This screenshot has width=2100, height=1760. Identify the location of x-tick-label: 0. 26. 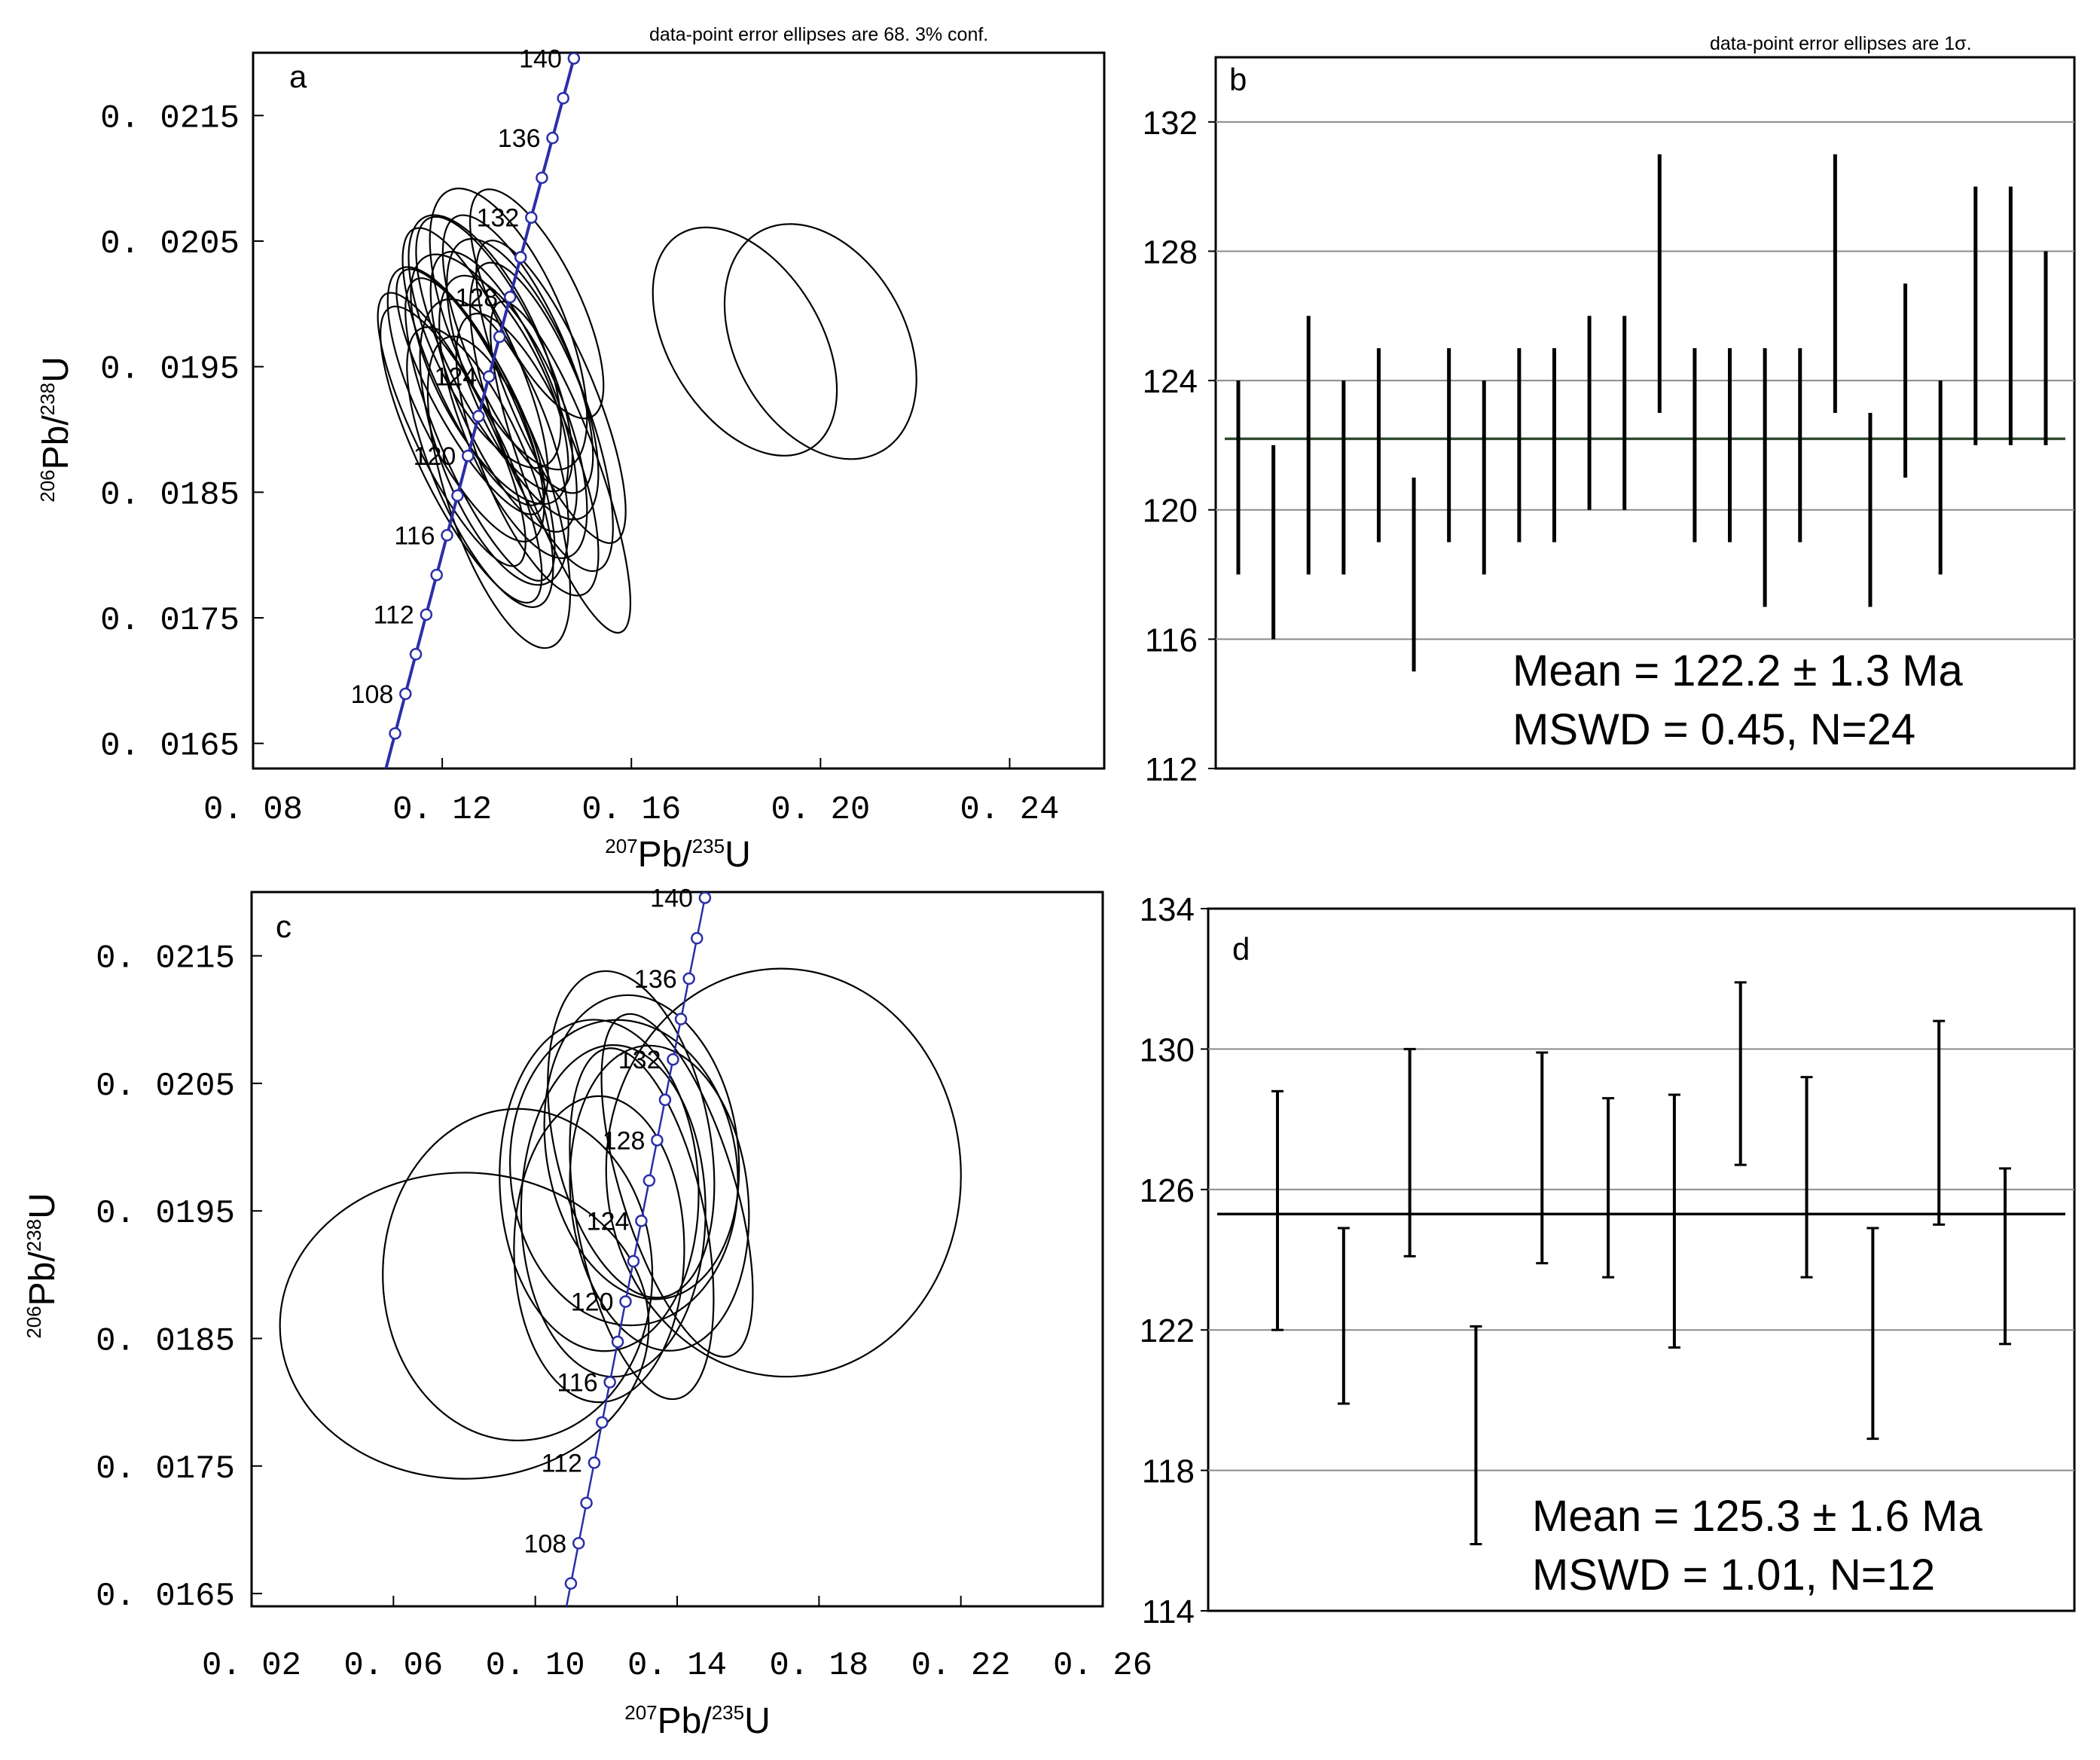
(1102, 1666).